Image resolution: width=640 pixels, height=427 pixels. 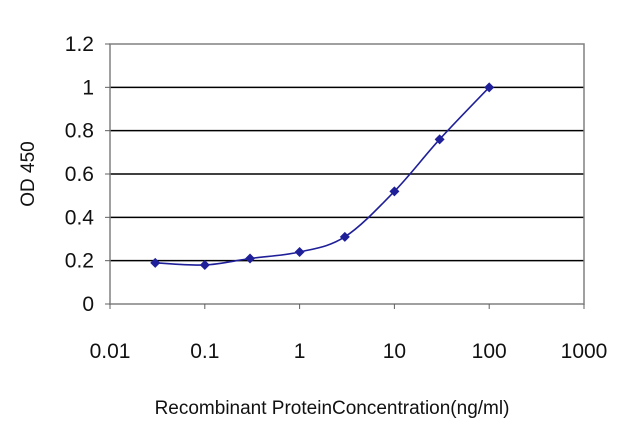 I want to click on y-axis-title: OD 450, so click(x=28, y=173).